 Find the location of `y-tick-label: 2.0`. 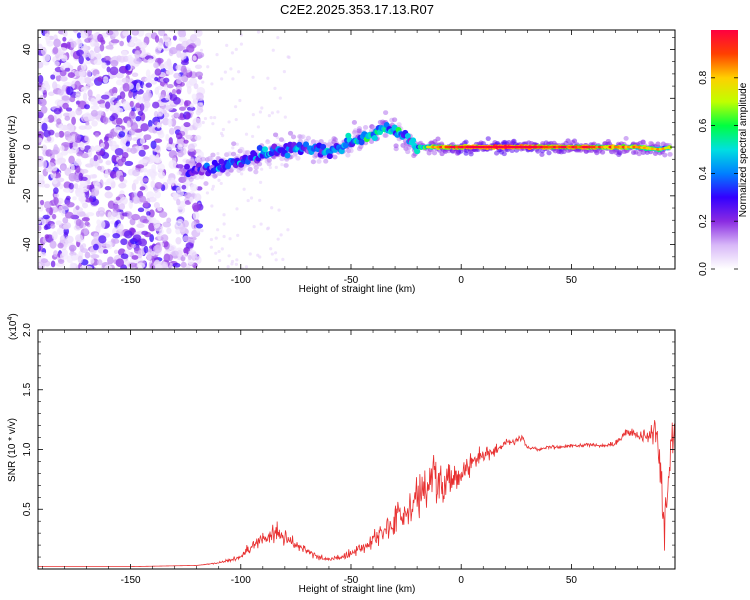

y-tick-label: 2.0 is located at coordinates (27, 330).